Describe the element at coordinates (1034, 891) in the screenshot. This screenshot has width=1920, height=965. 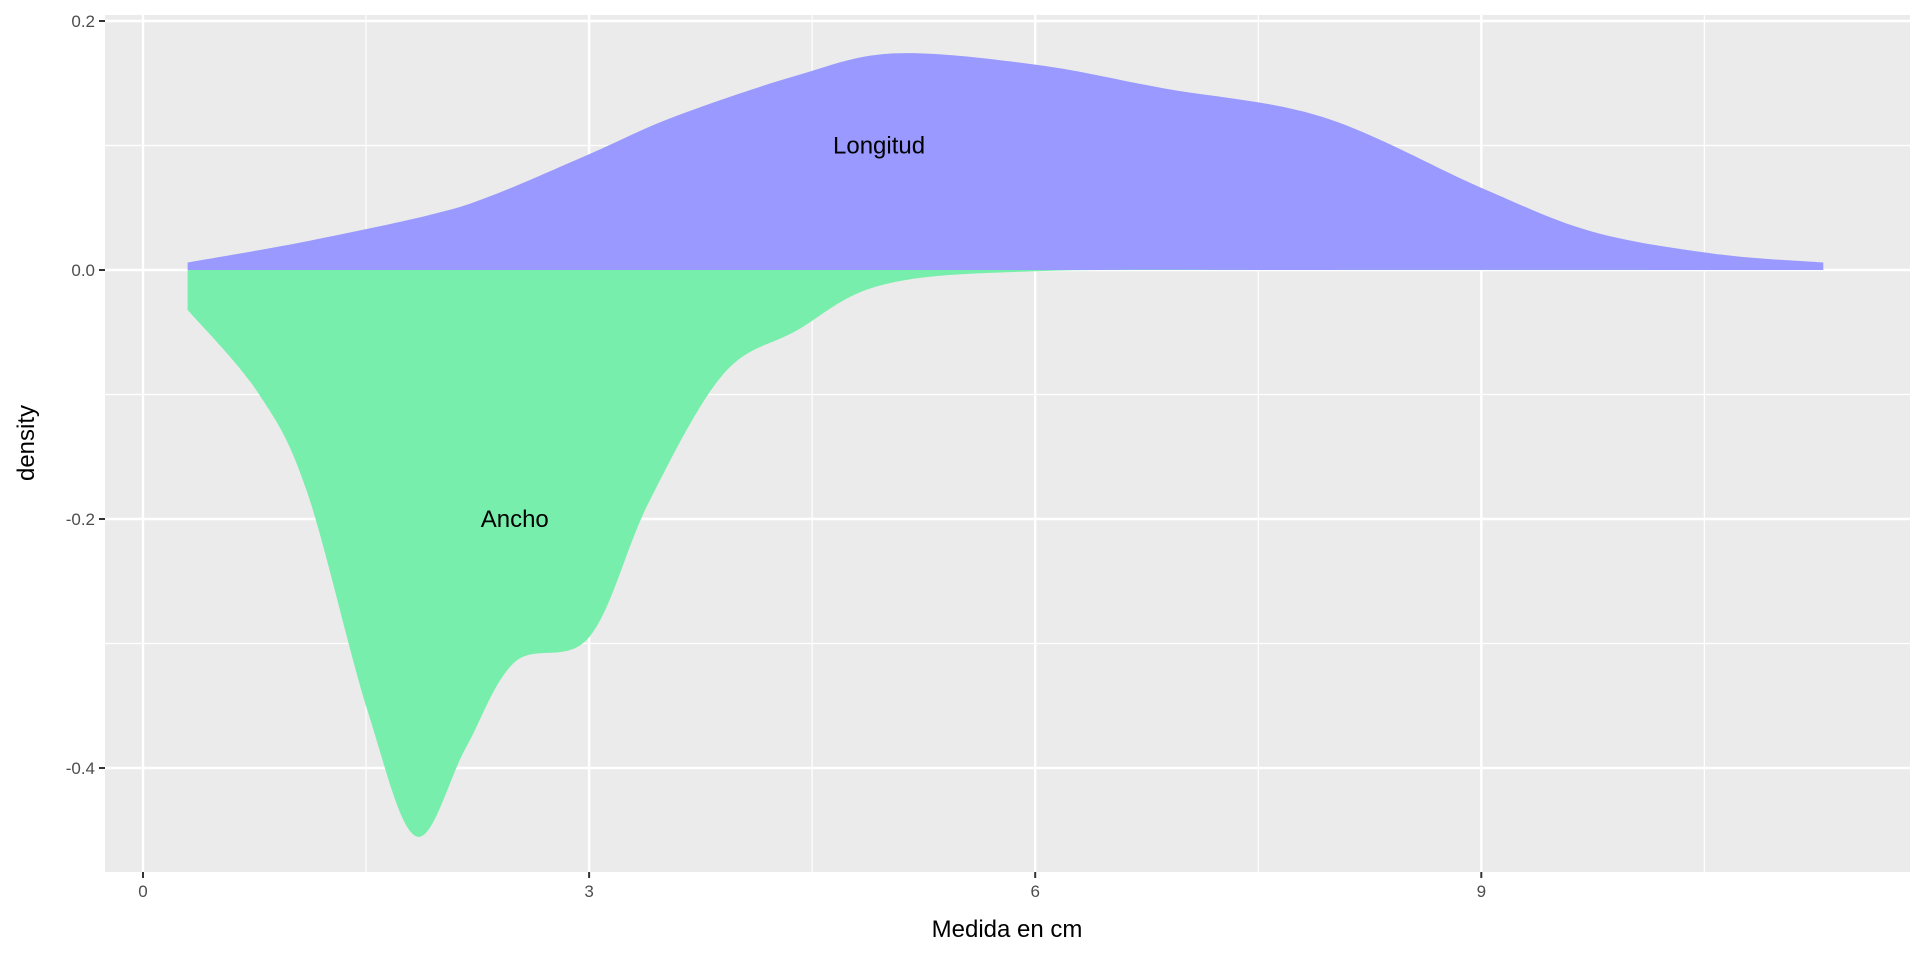
I see `x-tick-label: 6` at that location.